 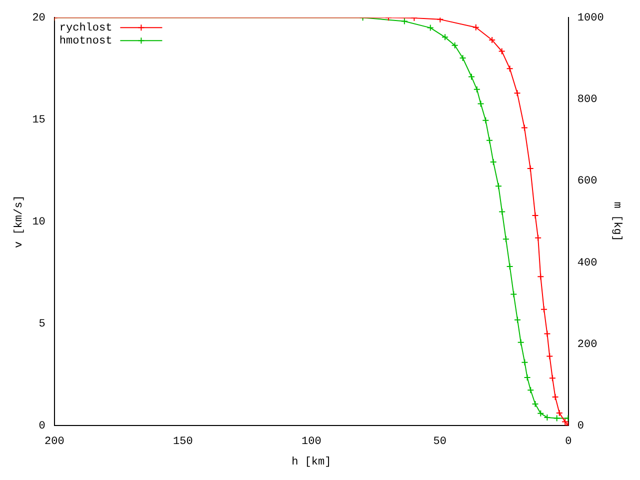 I want to click on y-tick-label: 15, so click(x=39, y=120).